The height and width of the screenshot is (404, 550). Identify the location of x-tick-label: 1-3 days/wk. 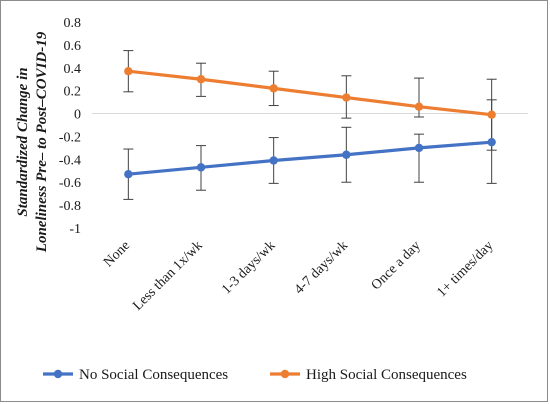
(248, 267).